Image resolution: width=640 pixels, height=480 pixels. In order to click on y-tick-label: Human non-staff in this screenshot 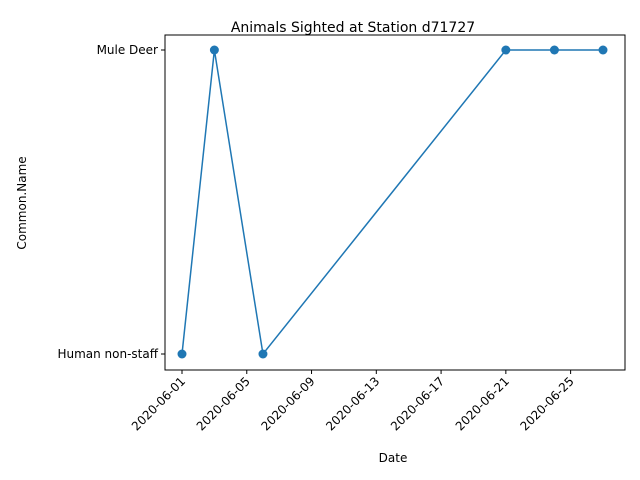, I will do `click(107, 354)`.